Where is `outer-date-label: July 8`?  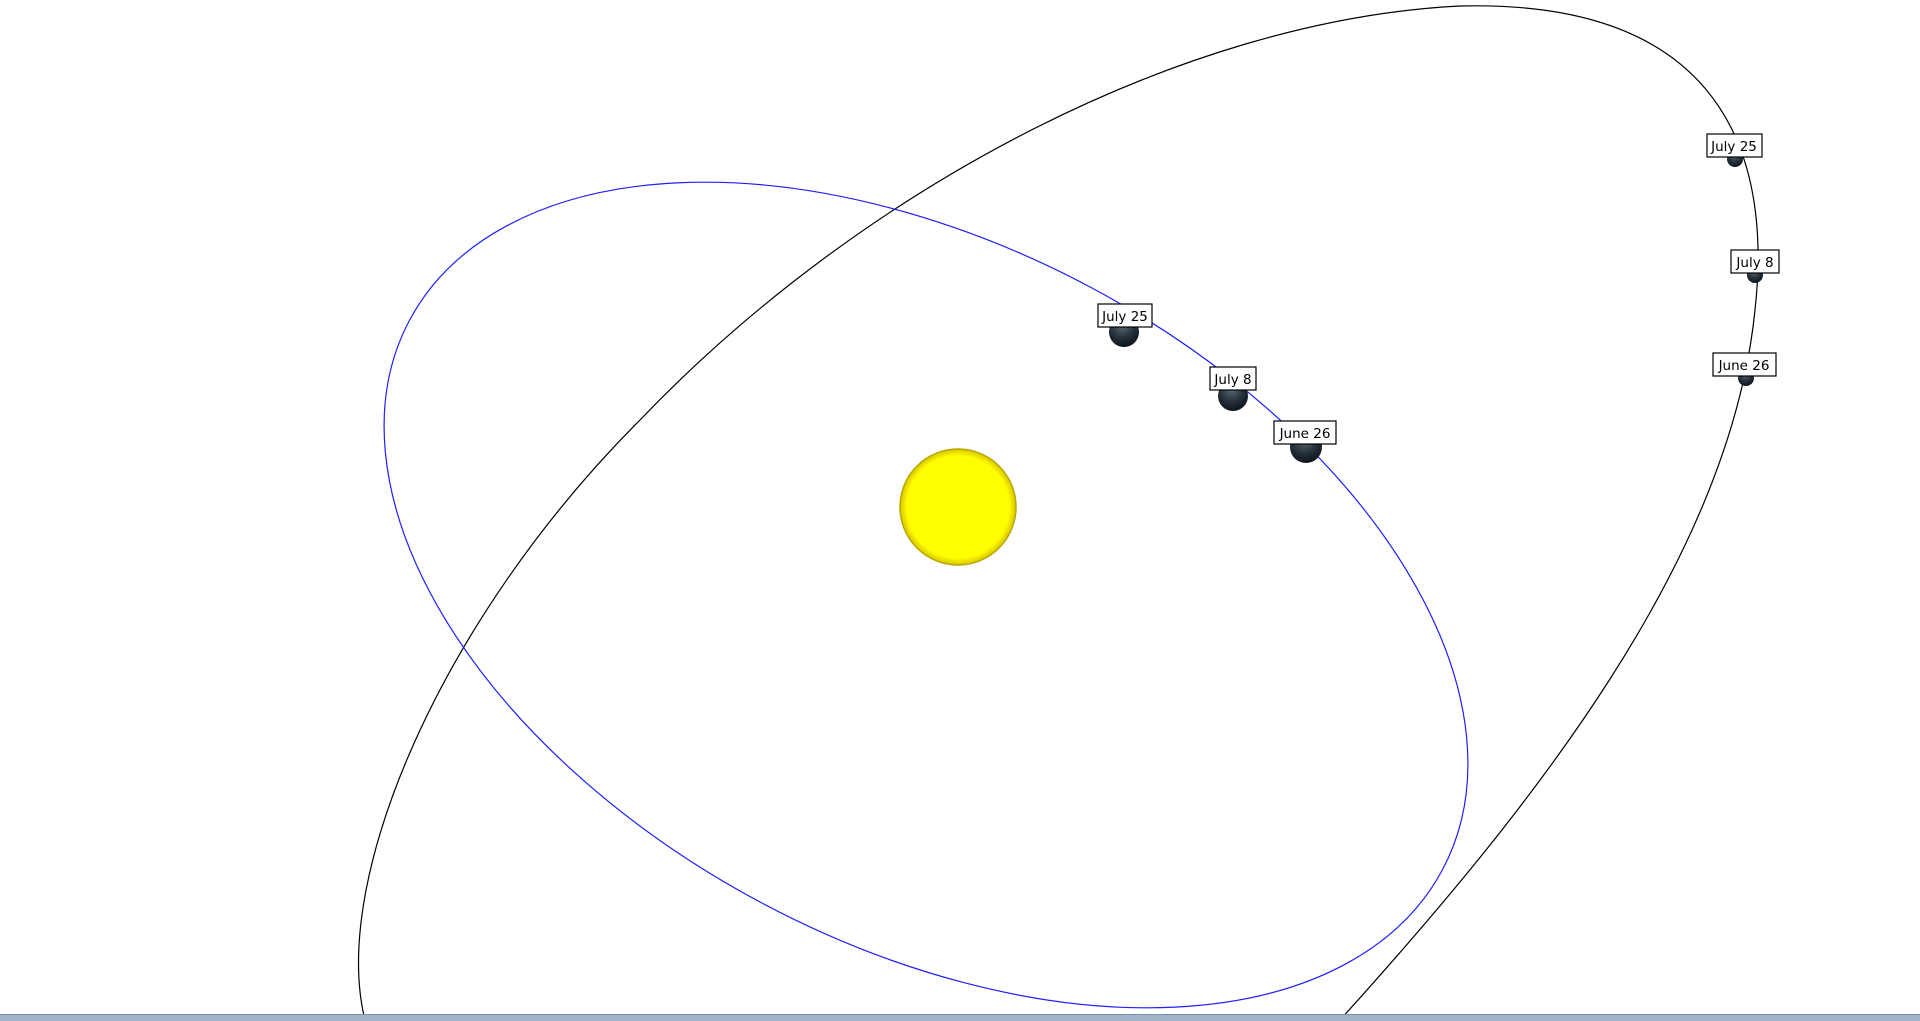 outer-date-label: July 8 is located at coordinates (1755, 261).